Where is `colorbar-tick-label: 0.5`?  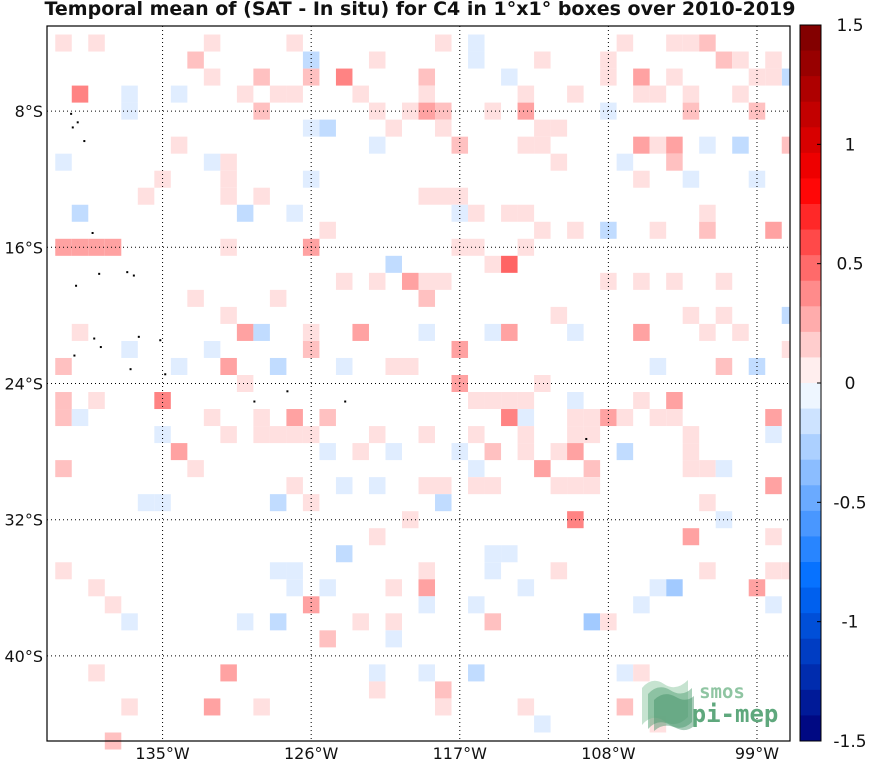 colorbar-tick-label: 0.5 is located at coordinates (849, 265).